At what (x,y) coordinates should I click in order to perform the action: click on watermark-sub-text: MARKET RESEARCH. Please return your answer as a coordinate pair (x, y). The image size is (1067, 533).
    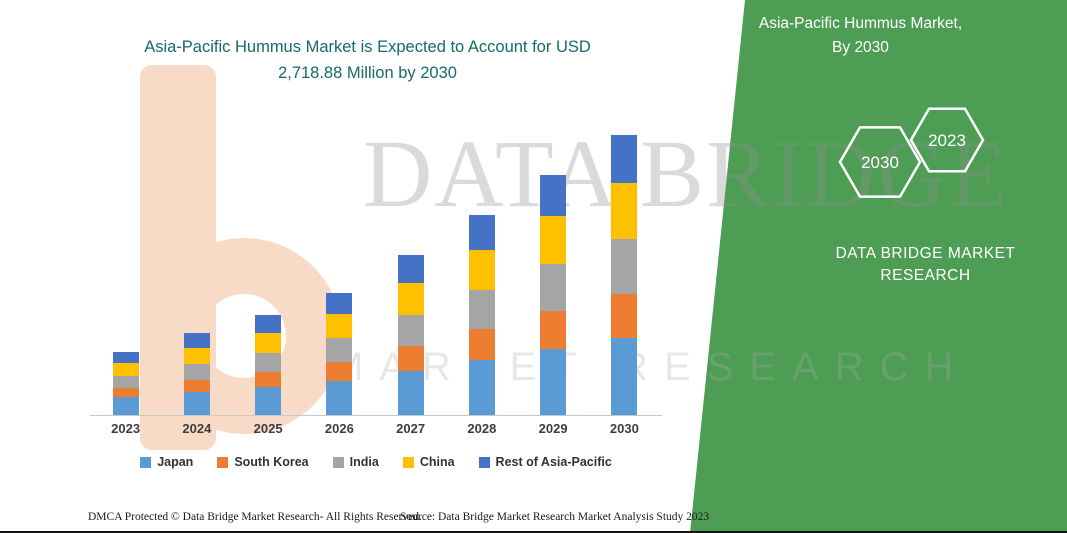
    Looking at the image, I should click on (650, 367).